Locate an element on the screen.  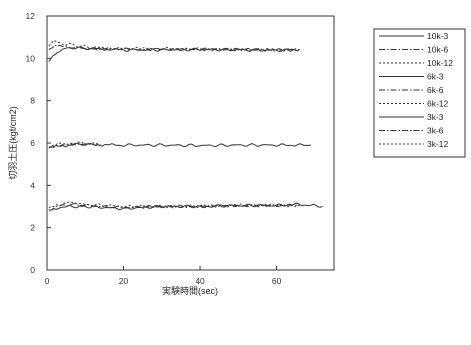
legend-label: 10k-12 is located at coordinates (440, 63).